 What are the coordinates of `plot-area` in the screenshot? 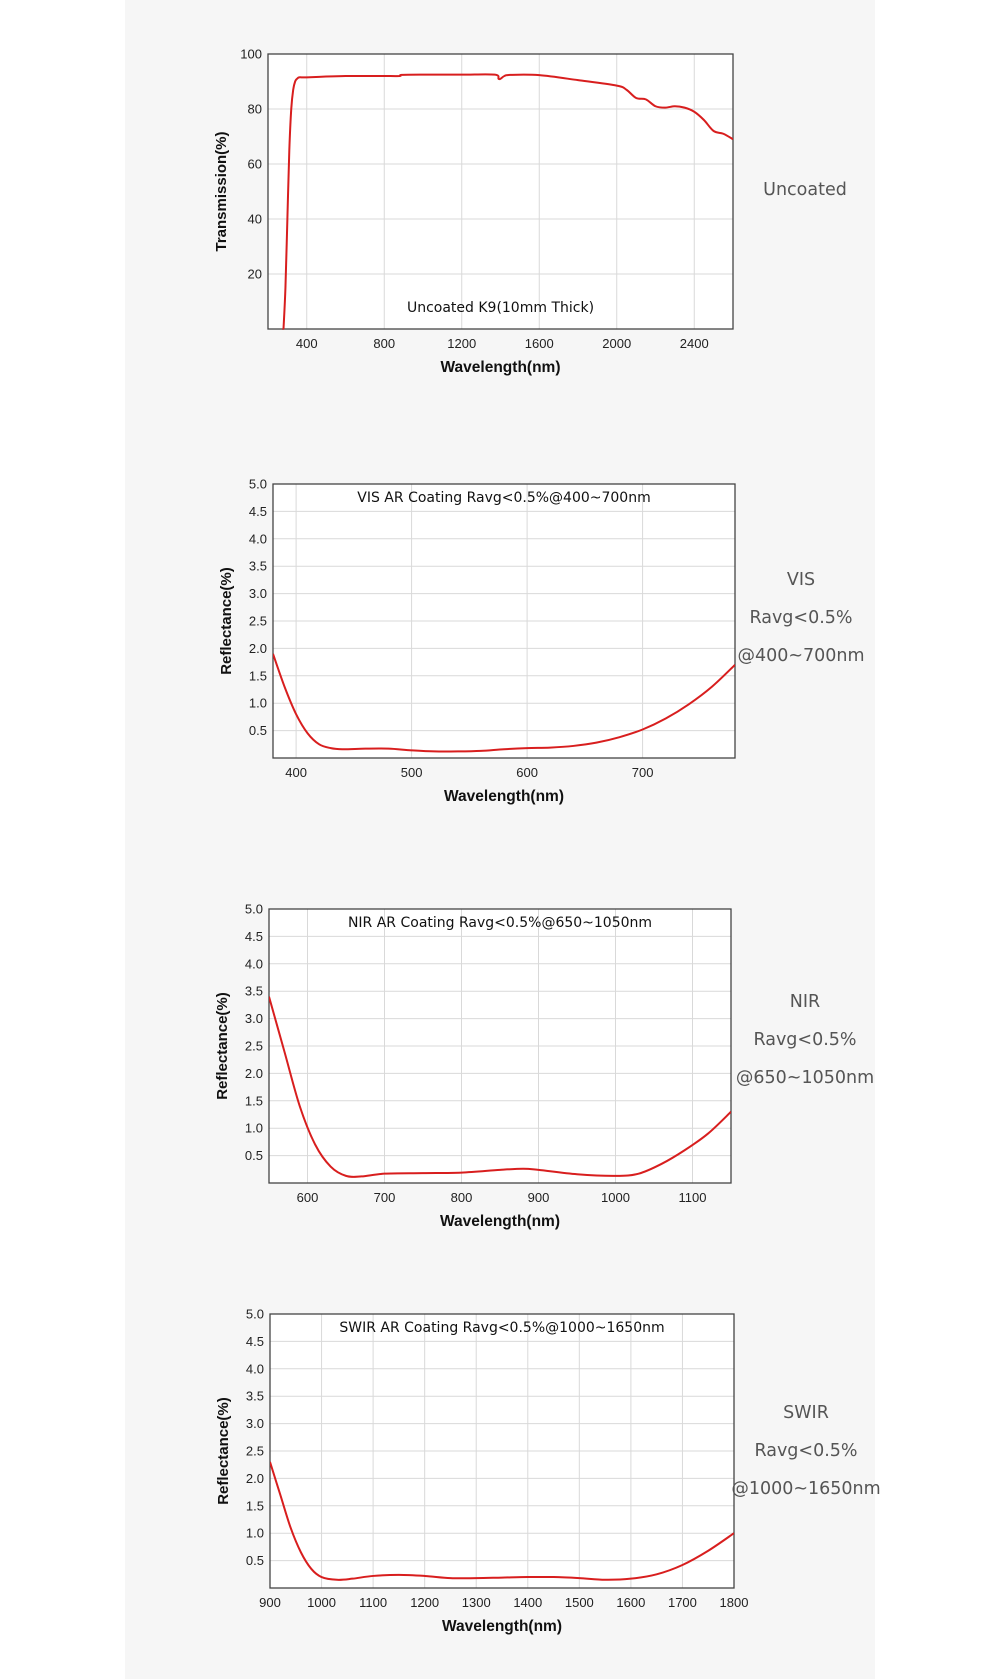 It's located at (500, 191).